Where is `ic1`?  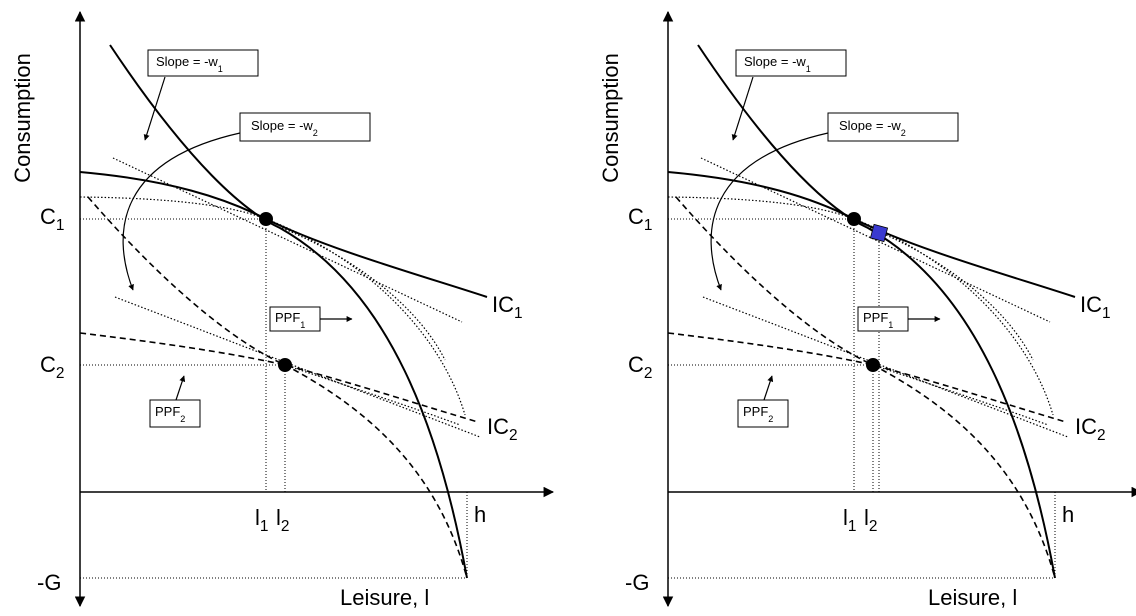
ic1 is located at coordinates (283, 234).